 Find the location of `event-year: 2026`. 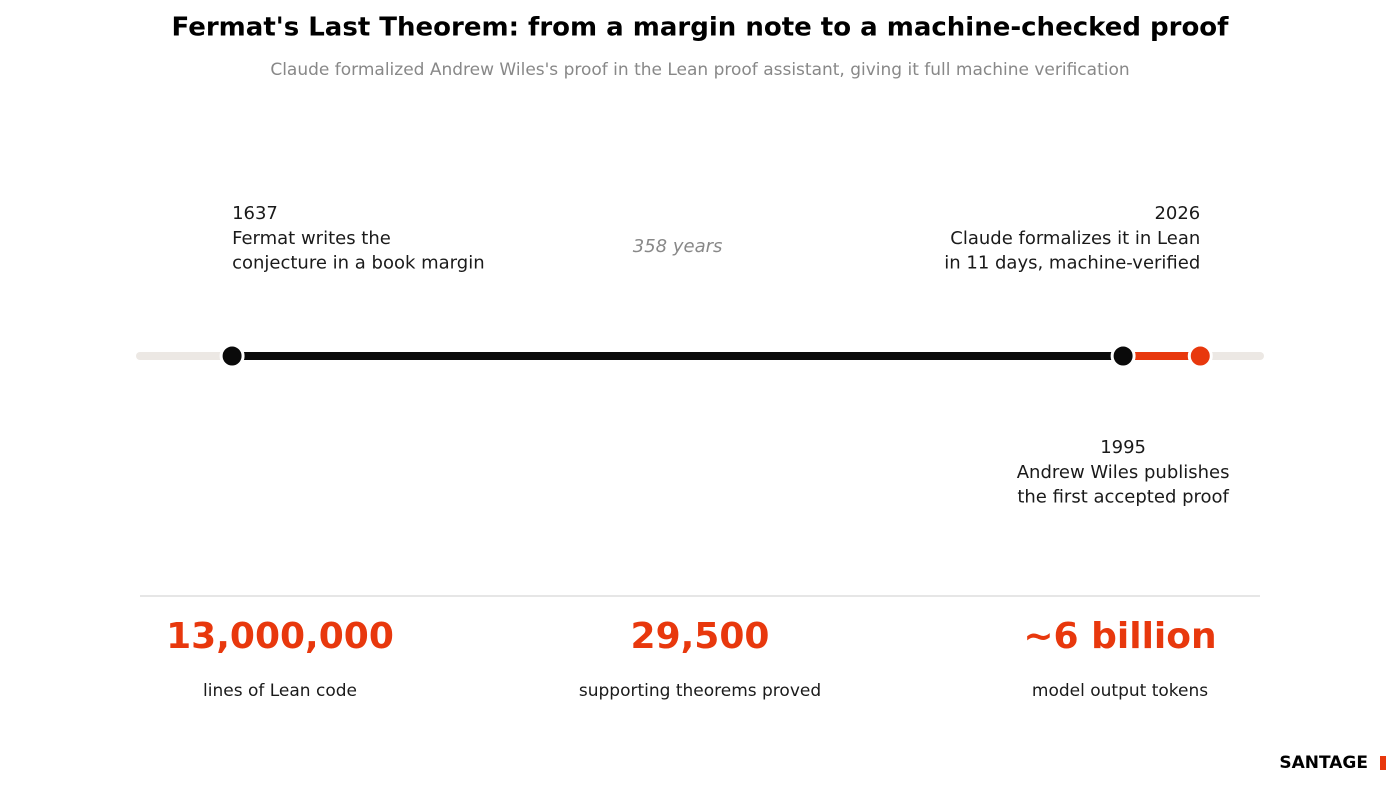

event-year: 2026 is located at coordinates (1177, 213).